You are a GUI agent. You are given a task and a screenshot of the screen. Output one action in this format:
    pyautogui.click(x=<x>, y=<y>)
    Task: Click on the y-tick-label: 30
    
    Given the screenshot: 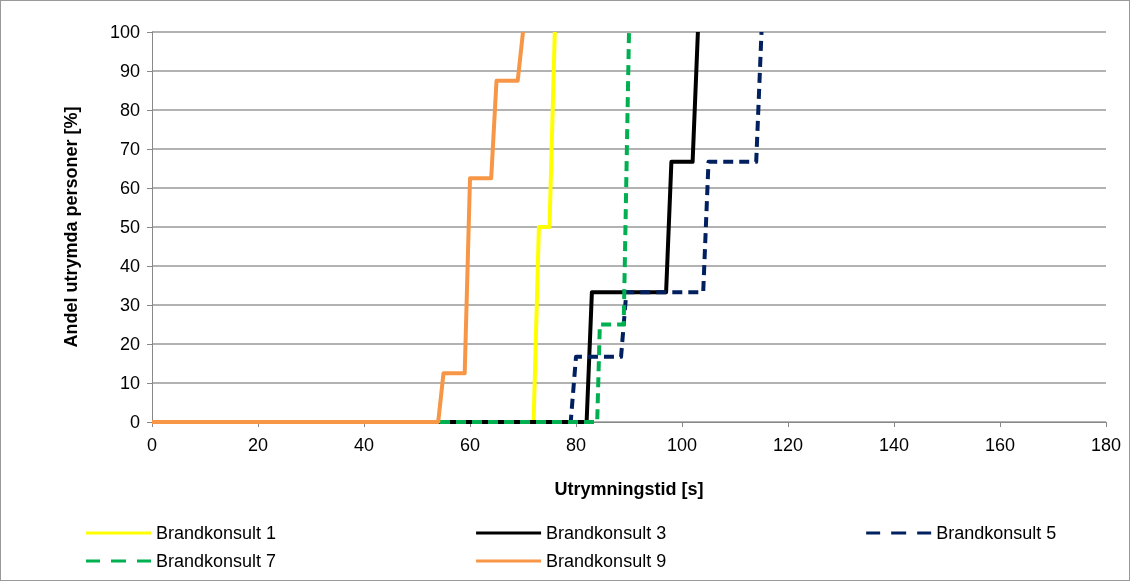 What is the action you would take?
    pyautogui.click(x=129, y=305)
    